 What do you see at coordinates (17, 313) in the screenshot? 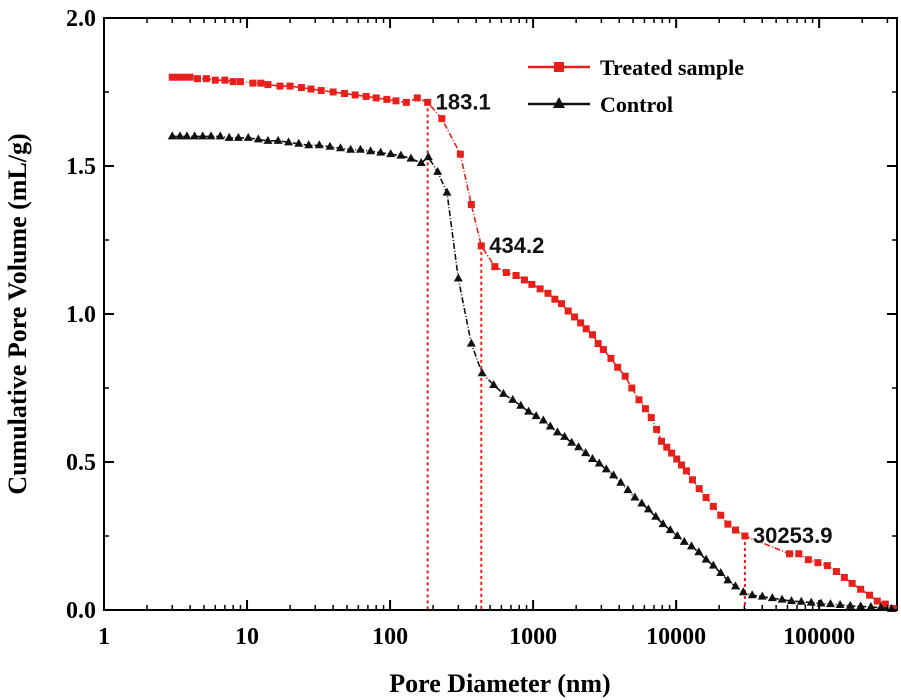
I see `y-axis-title: Cumulative Pore Volume (mL/g)` at bounding box center [17, 313].